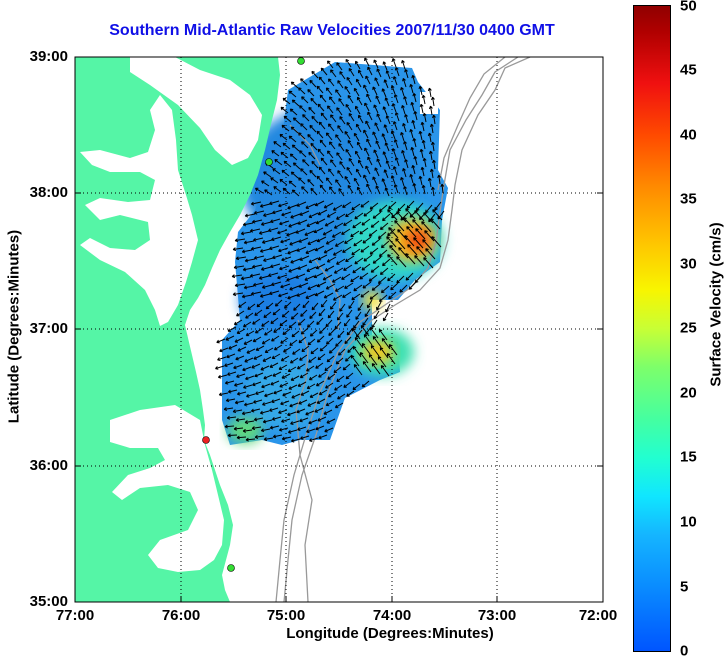  I want to click on x-tick-label: 77:00, so click(75, 615).